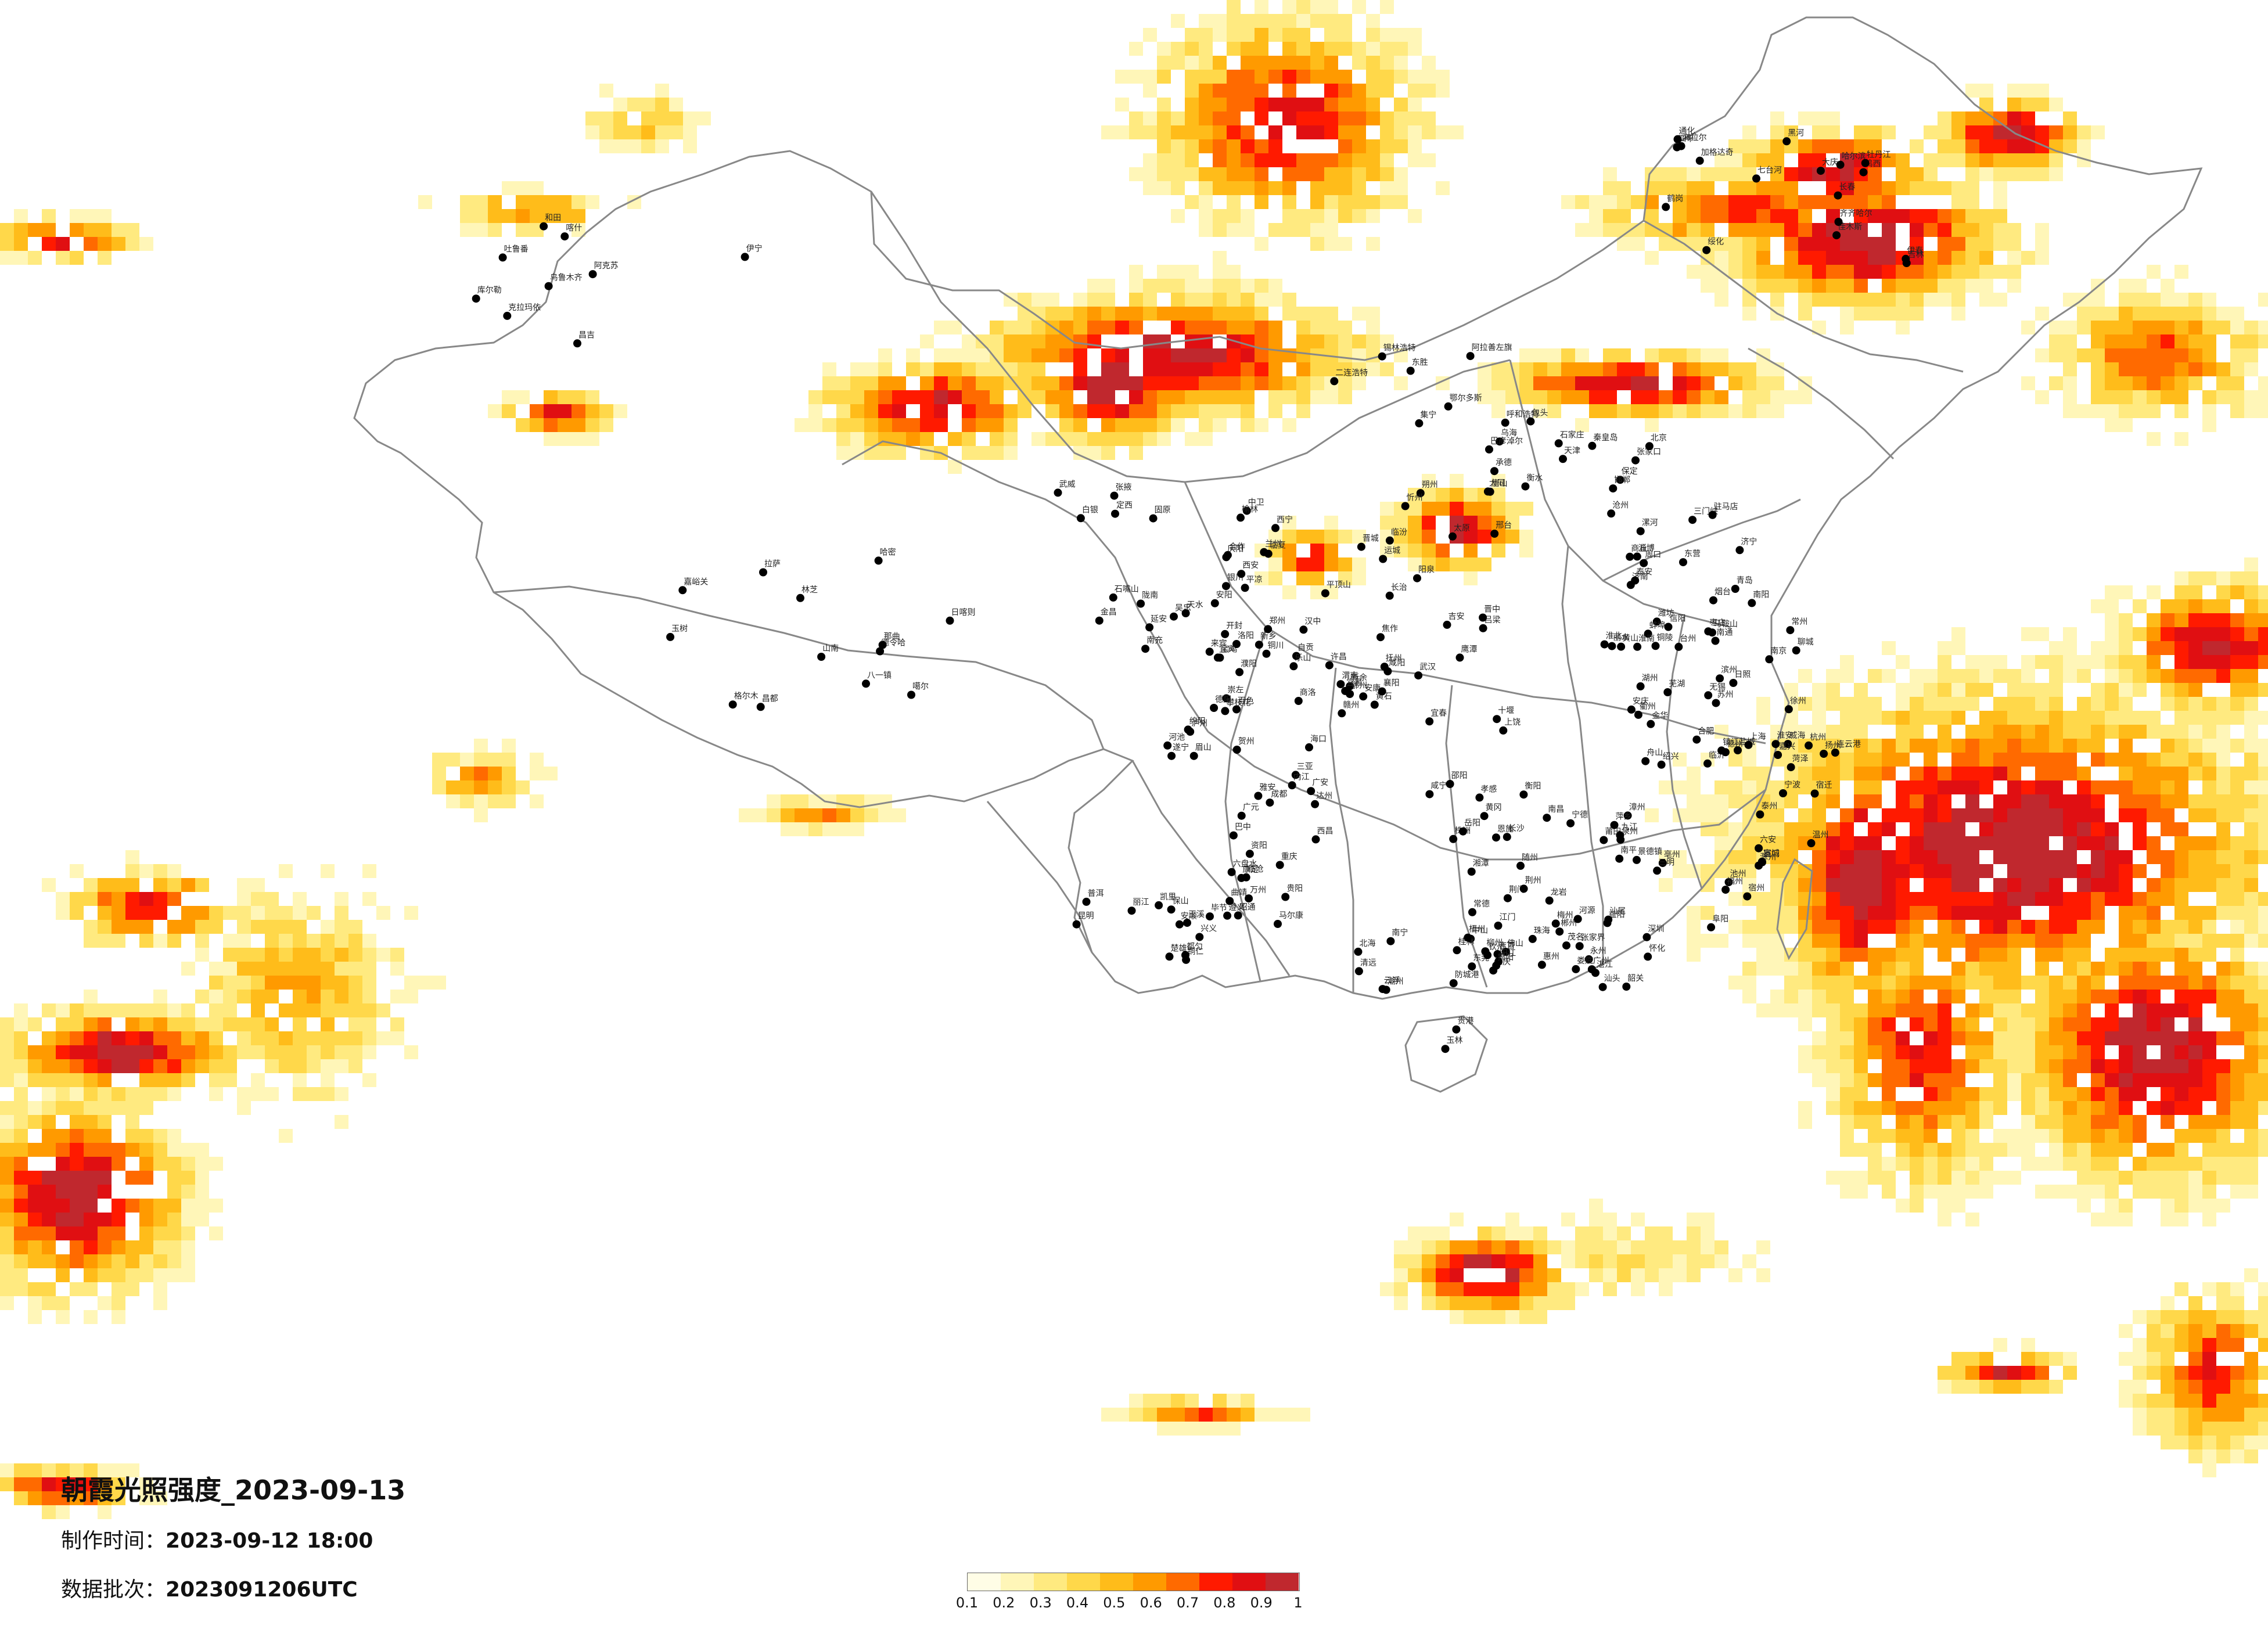 The image size is (2268, 1626). I want to click on city-label: 临汾, so click(1399, 532).